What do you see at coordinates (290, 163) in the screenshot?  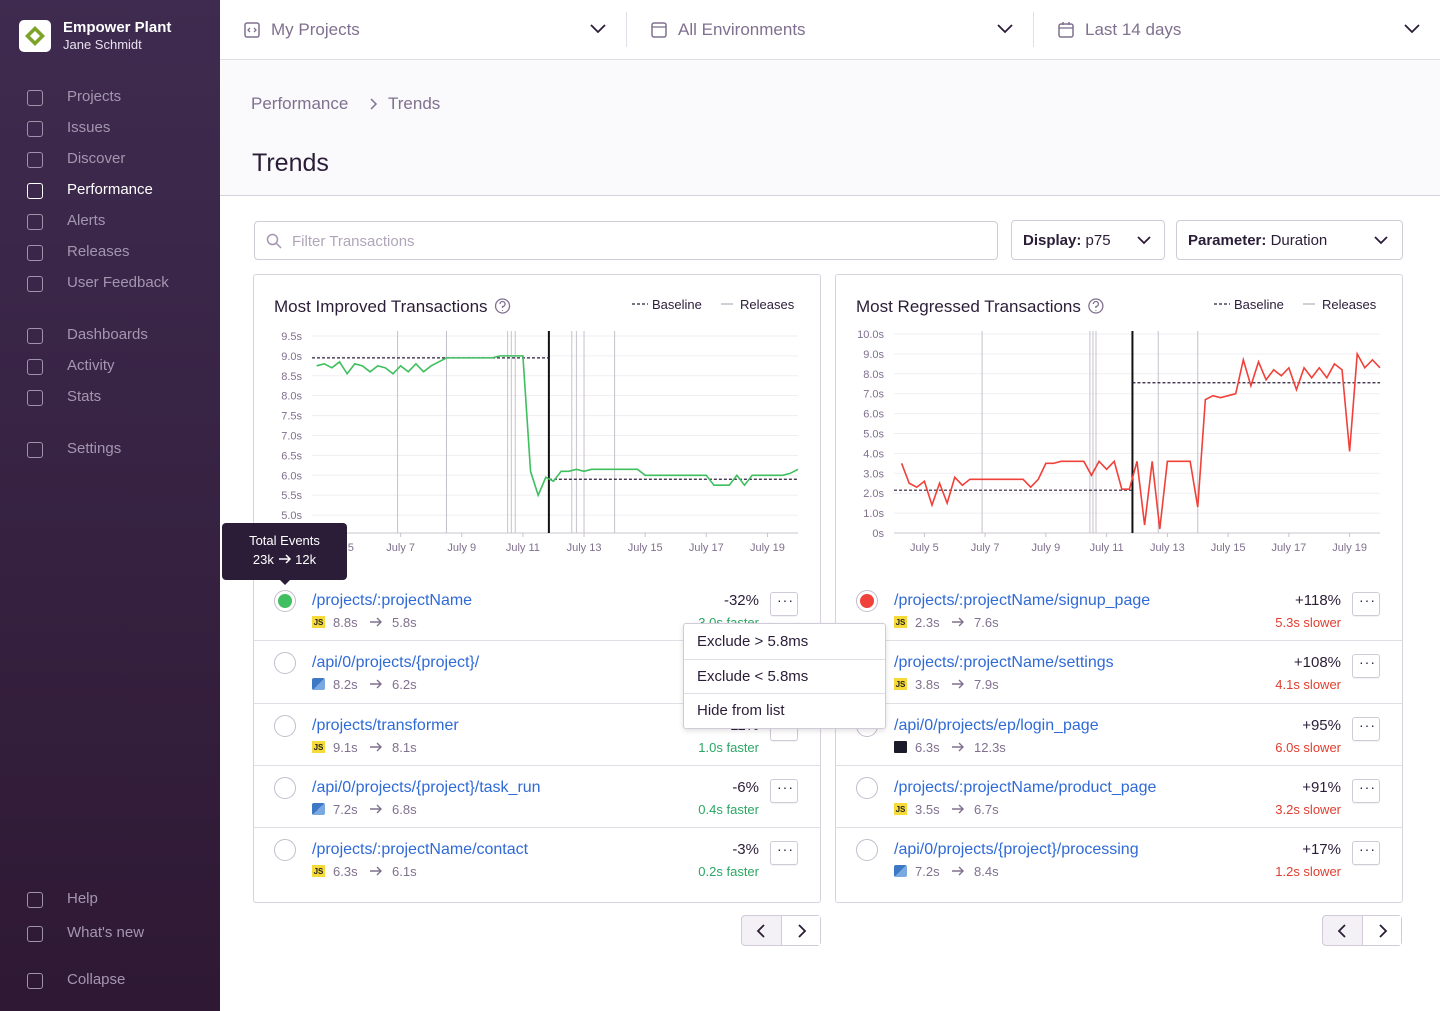 I see `page-title: Trends` at bounding box center [290, 163].